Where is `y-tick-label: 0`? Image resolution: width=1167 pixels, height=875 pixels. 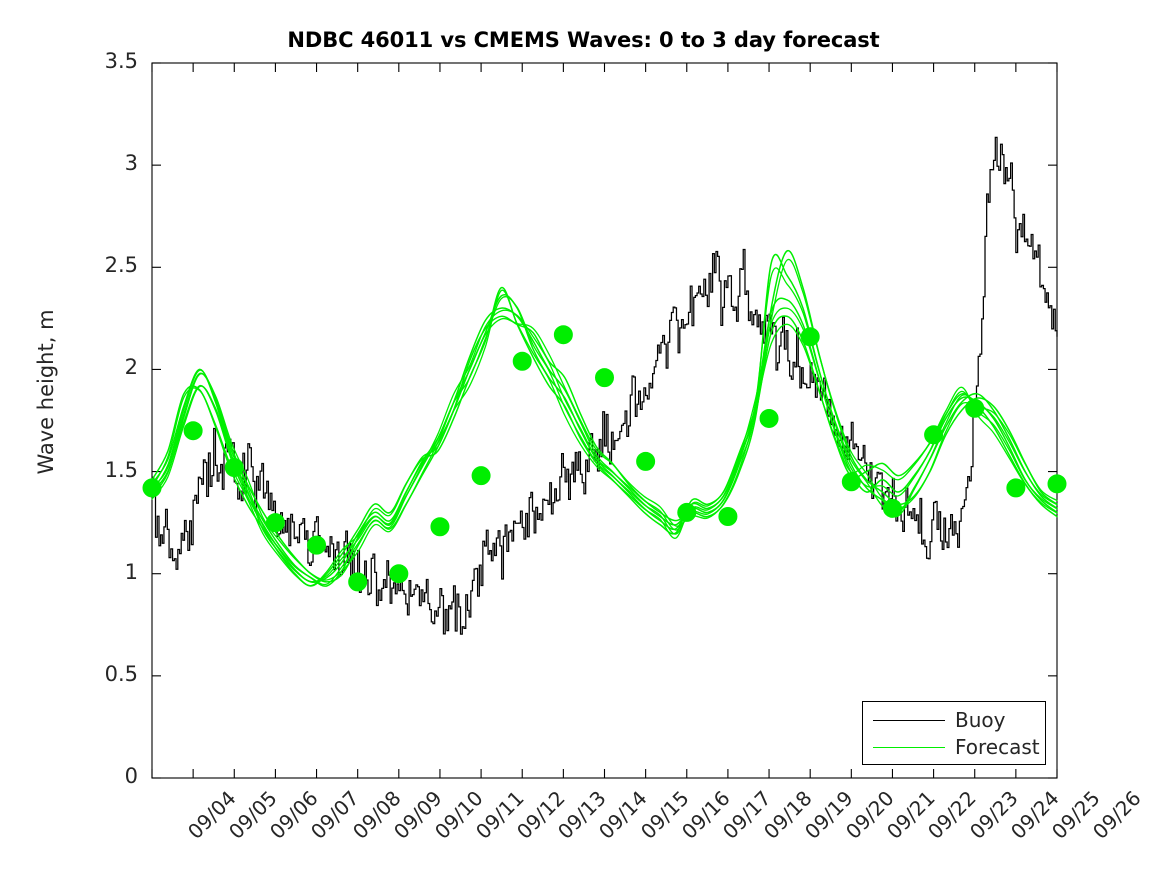
y-tick-label: 0 is located at coordinates (131, 776).